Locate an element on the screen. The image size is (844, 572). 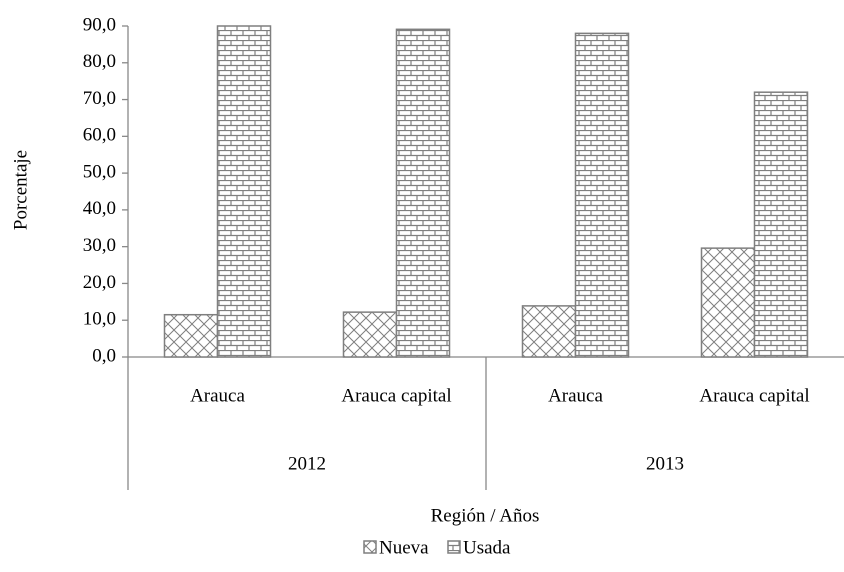
y-tick-label: 30,0 is located at coordinates (99, 245).